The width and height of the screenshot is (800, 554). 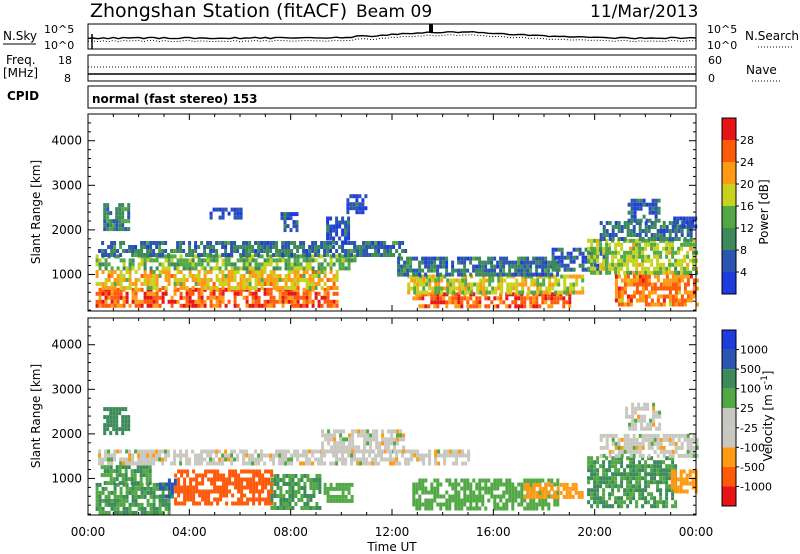 I want to click on noise-search-label: N.Search, so click(x=772, y=36).